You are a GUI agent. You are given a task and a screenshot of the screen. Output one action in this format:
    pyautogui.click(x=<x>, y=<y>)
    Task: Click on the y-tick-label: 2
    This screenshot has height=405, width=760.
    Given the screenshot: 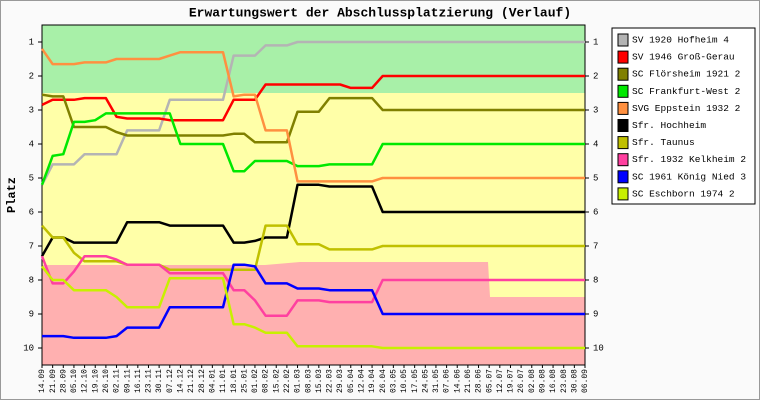 What is the action you would take?
    pyautogui.click(x=31, y=76)
    